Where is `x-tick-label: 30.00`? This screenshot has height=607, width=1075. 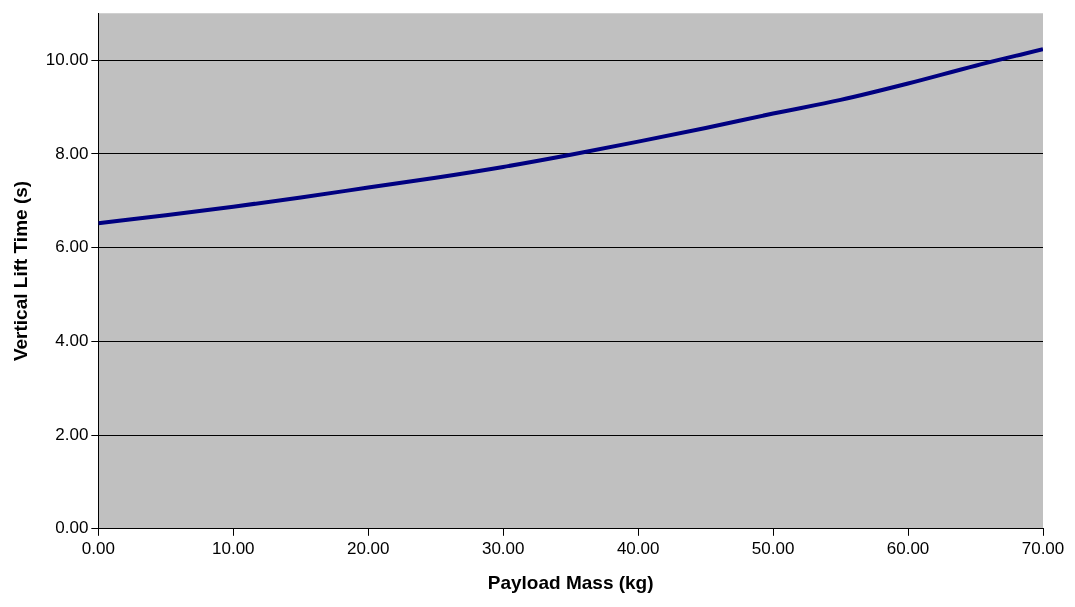
x-tick-label: 30.00 is located at coordinates (503, 548).